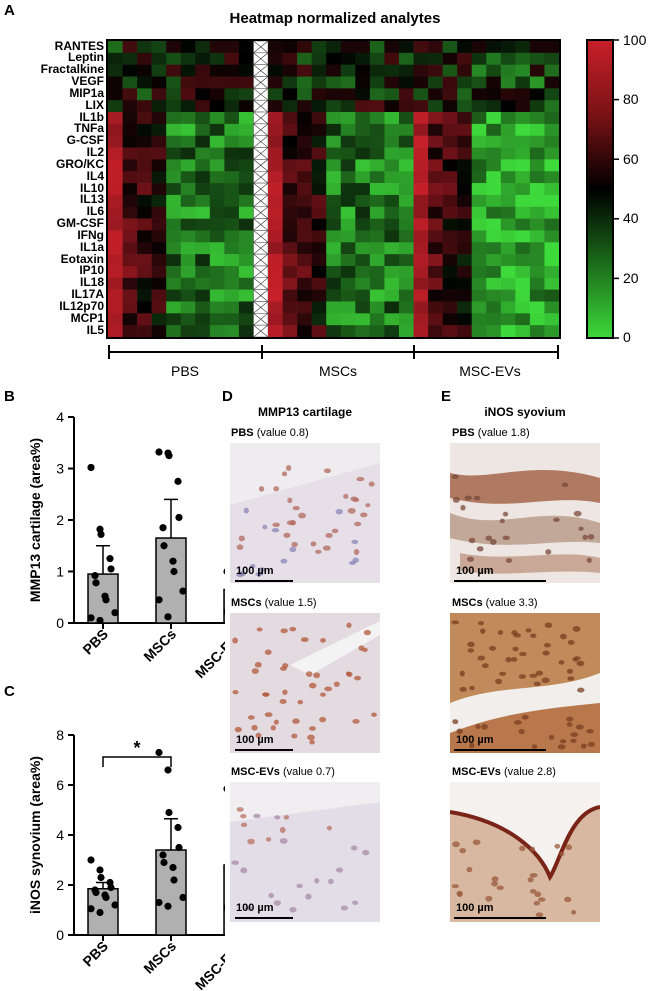 This screenshot has width=656, height=991. What do you see at coordinates (94, 104) in the screenshot?
I see `analyte-label: LIX` at bounding box center [94, 104].